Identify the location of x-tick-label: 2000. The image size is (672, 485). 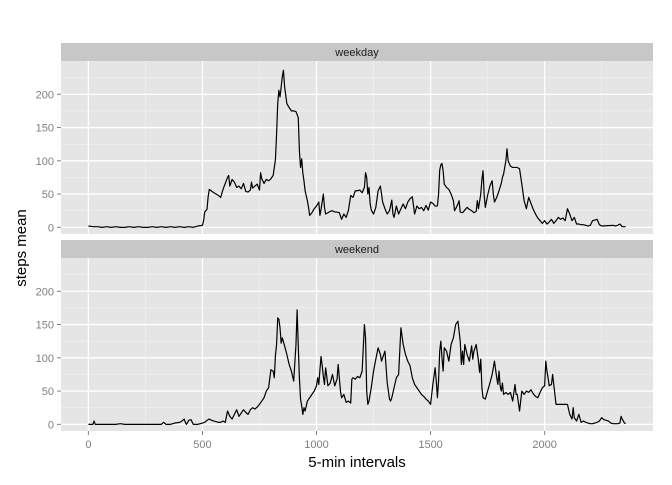
(544, 445).